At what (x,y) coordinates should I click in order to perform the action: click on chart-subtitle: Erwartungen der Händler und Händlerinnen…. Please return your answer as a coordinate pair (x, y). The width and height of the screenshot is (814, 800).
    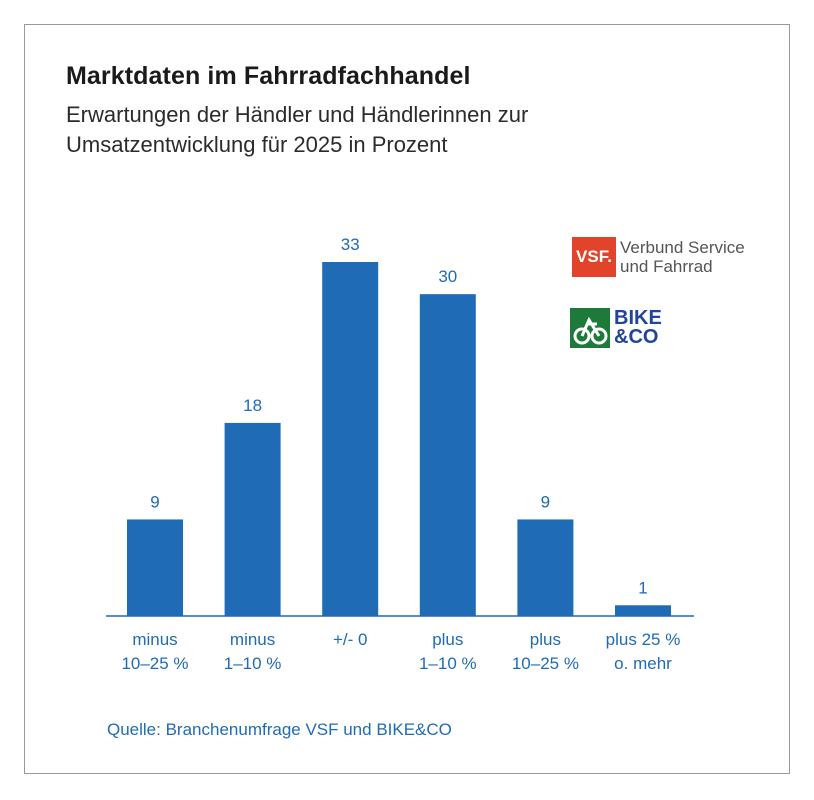
    Looking at the image, I should click on (366, 130).